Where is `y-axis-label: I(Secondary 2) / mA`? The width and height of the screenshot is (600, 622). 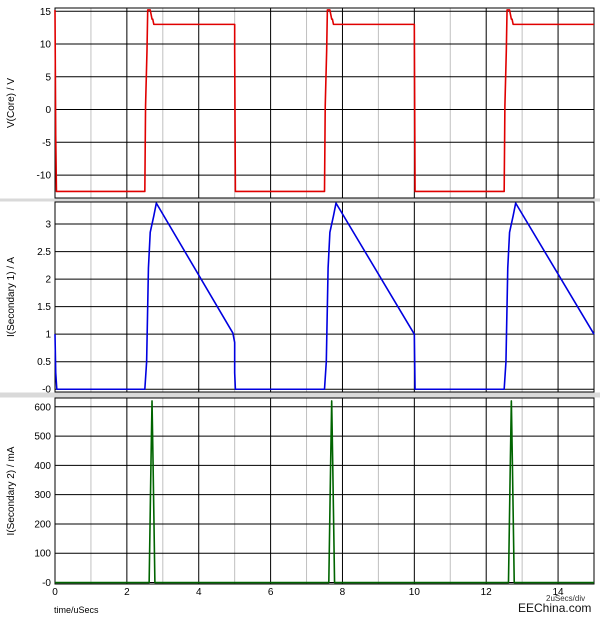
y-axis-label: I(Secondary 2) / mA is located at coordinates (11, 490).